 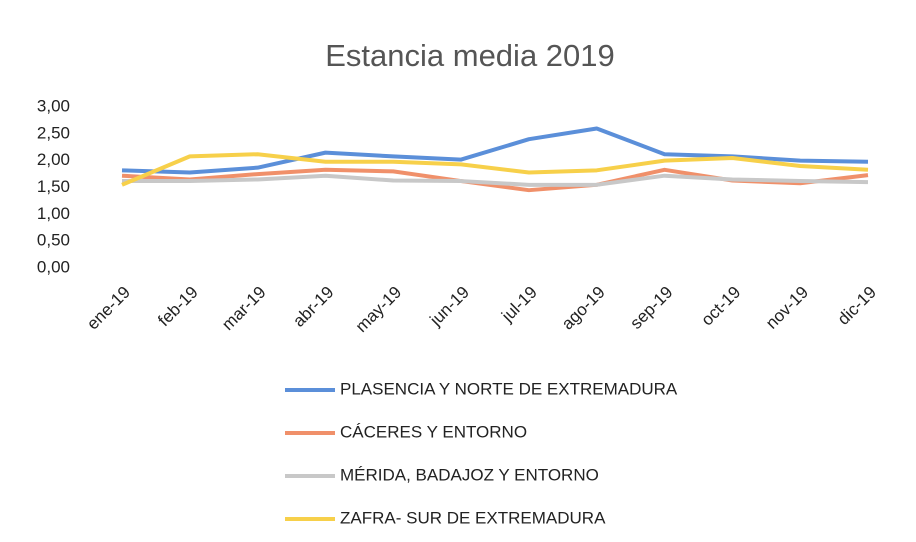 What do you see at coordinates (53, 213) in the screenshot?
I see `y-tick-label: 1,00` at bounding box center [53, 213].